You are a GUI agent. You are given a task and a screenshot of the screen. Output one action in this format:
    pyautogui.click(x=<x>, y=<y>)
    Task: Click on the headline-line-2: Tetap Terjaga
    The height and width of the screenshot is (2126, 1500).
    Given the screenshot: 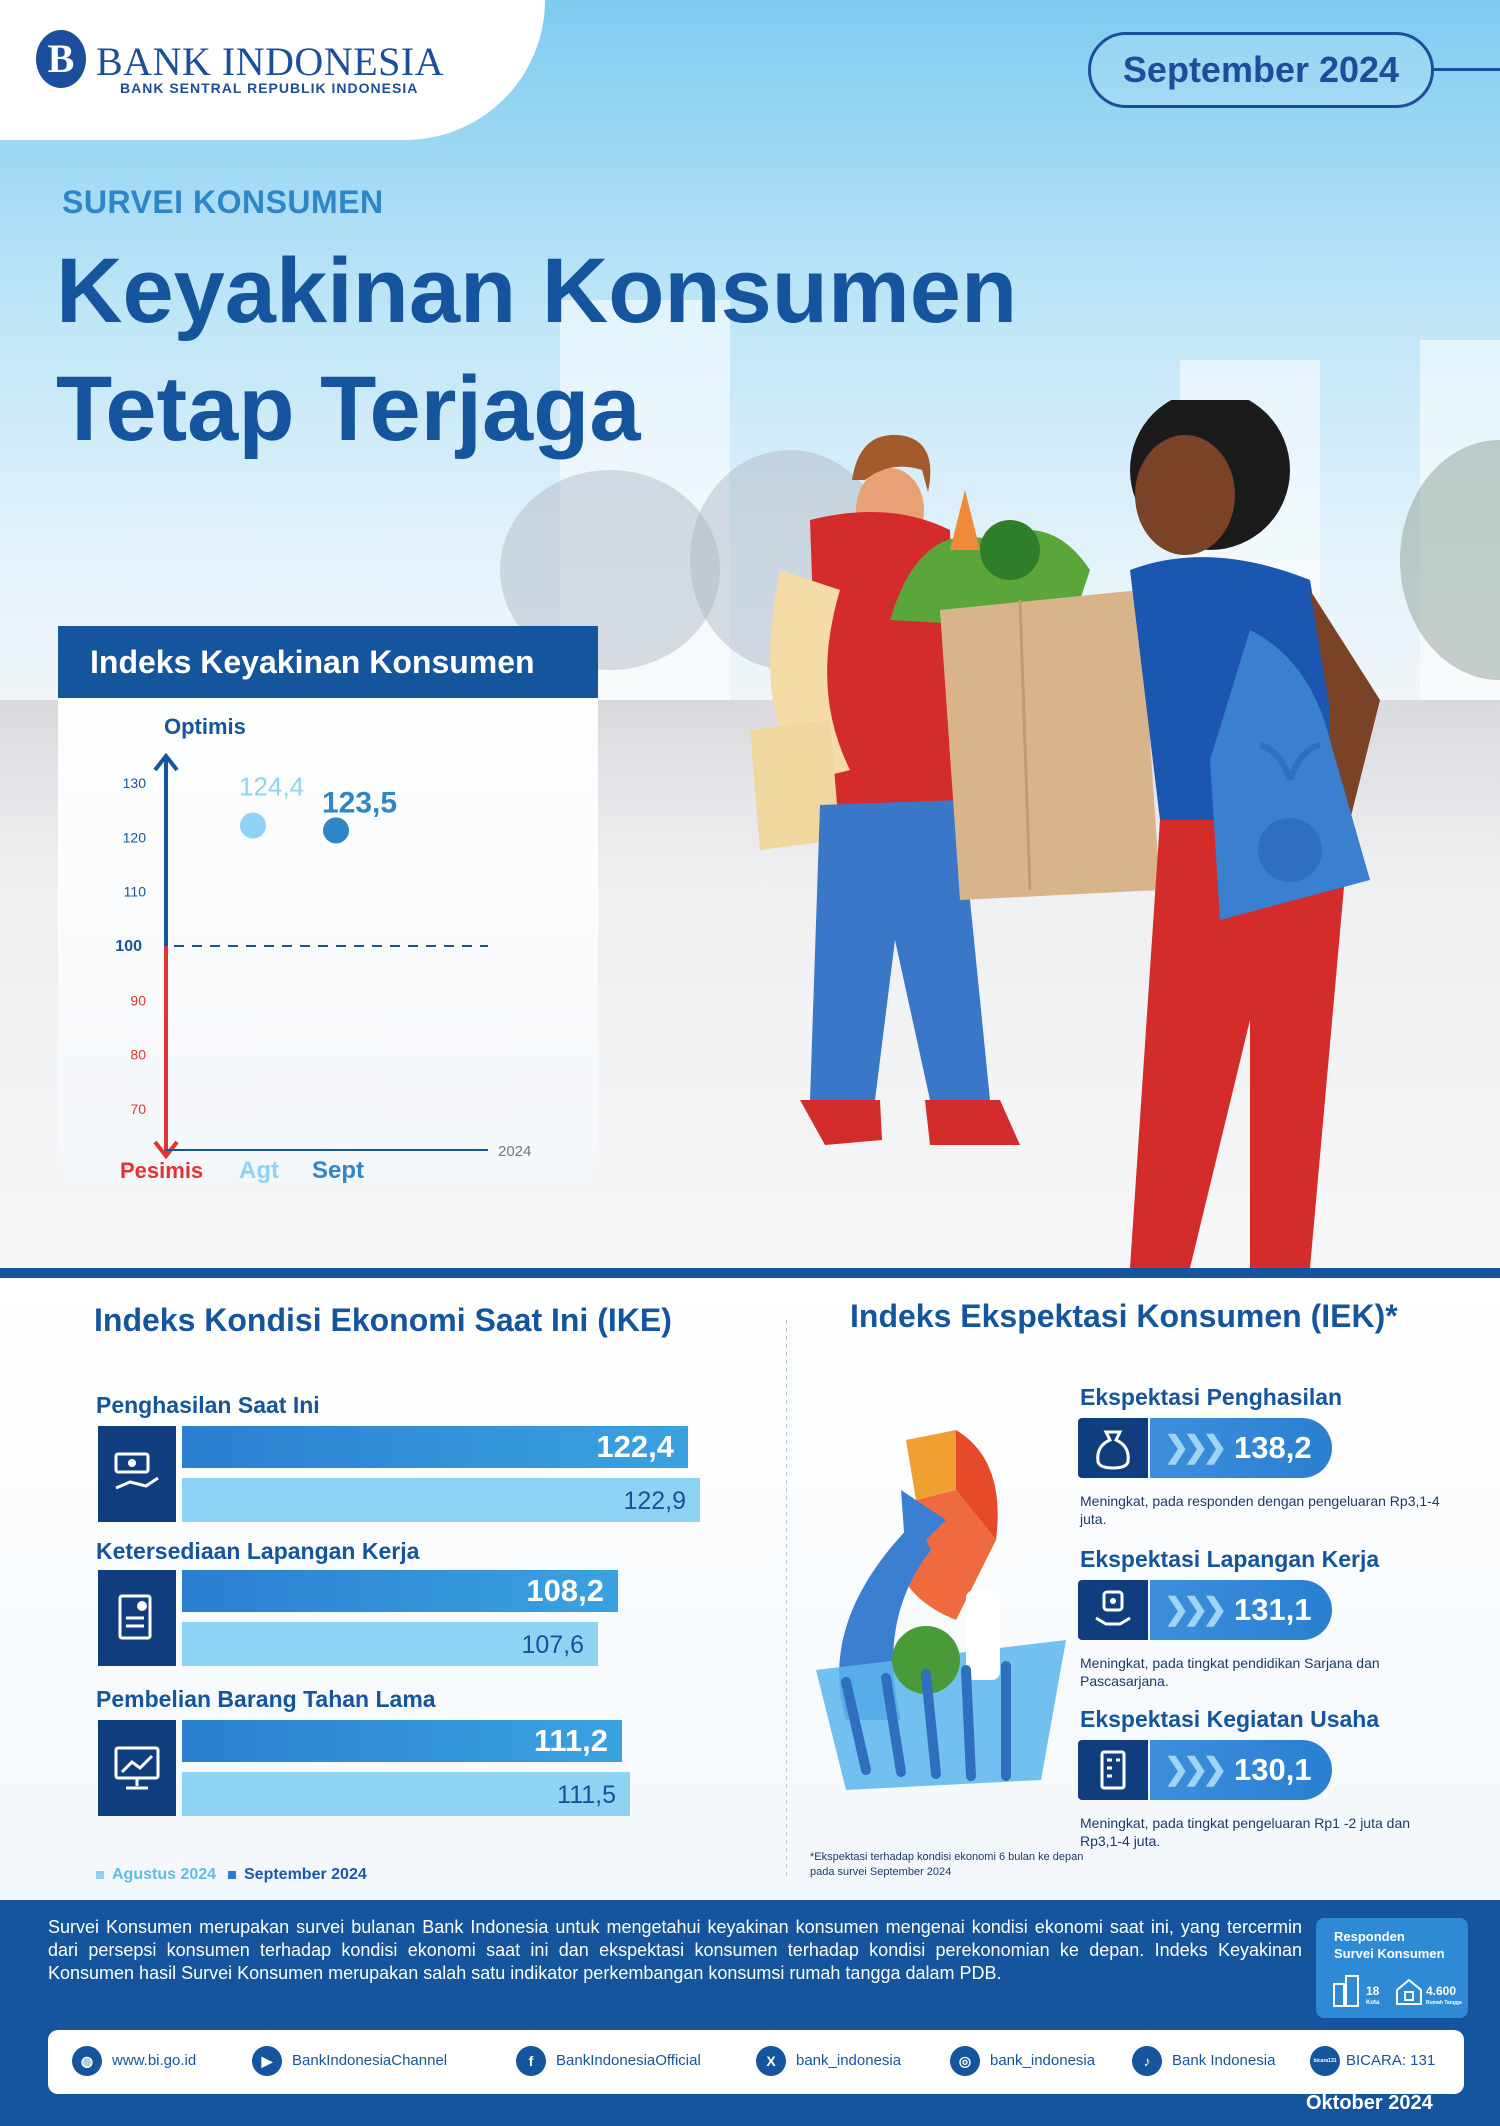 What is the action you would take?
    pyautogui.click(x=348, y=409)
    